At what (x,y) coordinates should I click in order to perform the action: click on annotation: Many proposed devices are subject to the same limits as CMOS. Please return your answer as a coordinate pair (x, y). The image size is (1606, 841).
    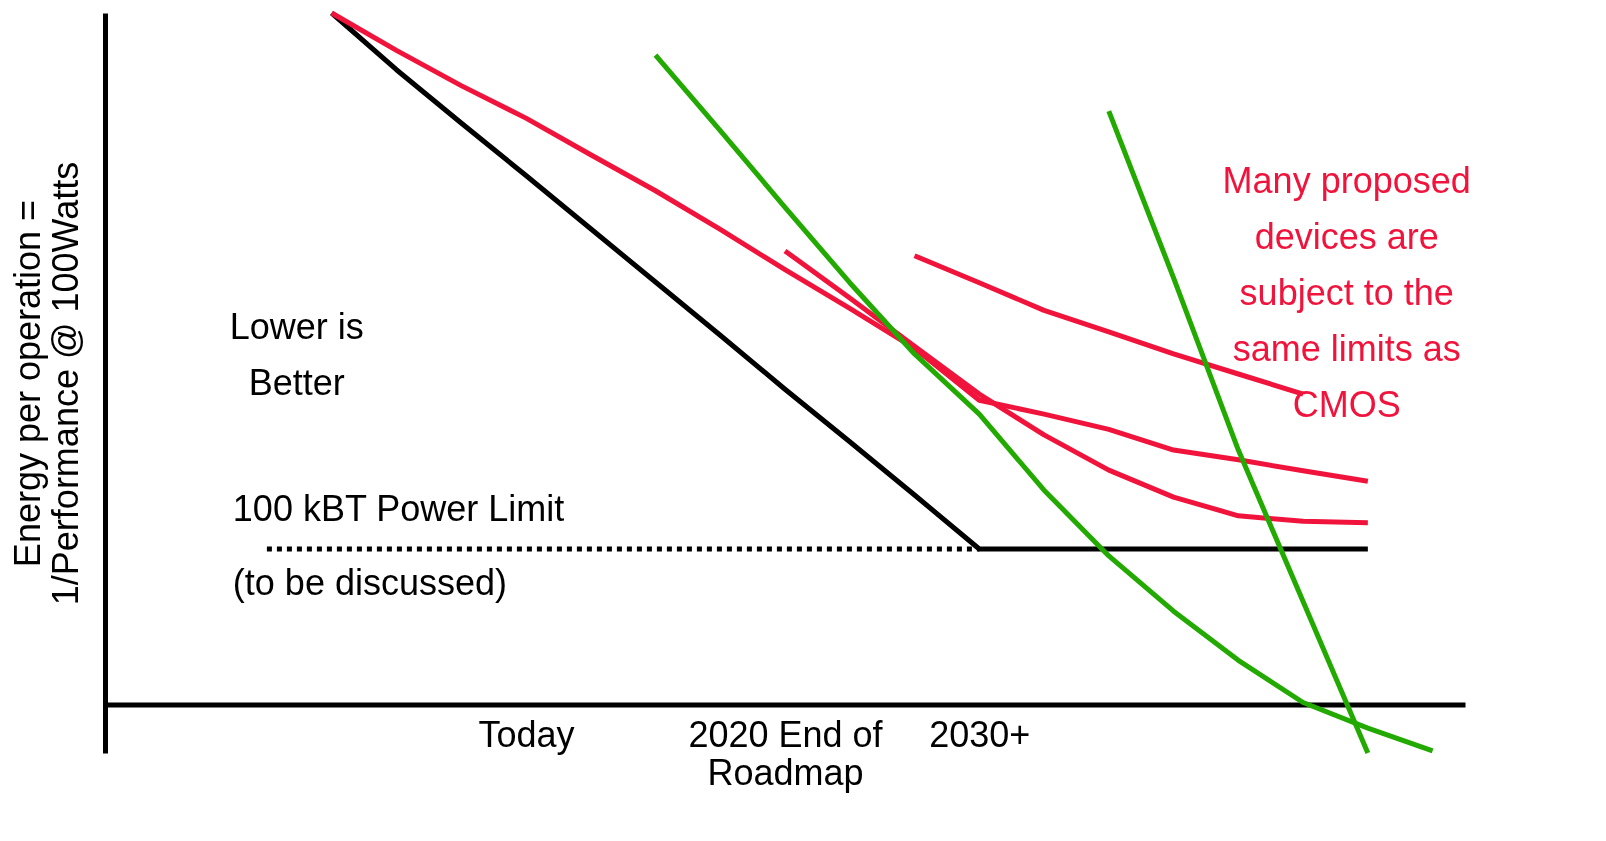
    Looking at the image, I should click on (1346, 292).